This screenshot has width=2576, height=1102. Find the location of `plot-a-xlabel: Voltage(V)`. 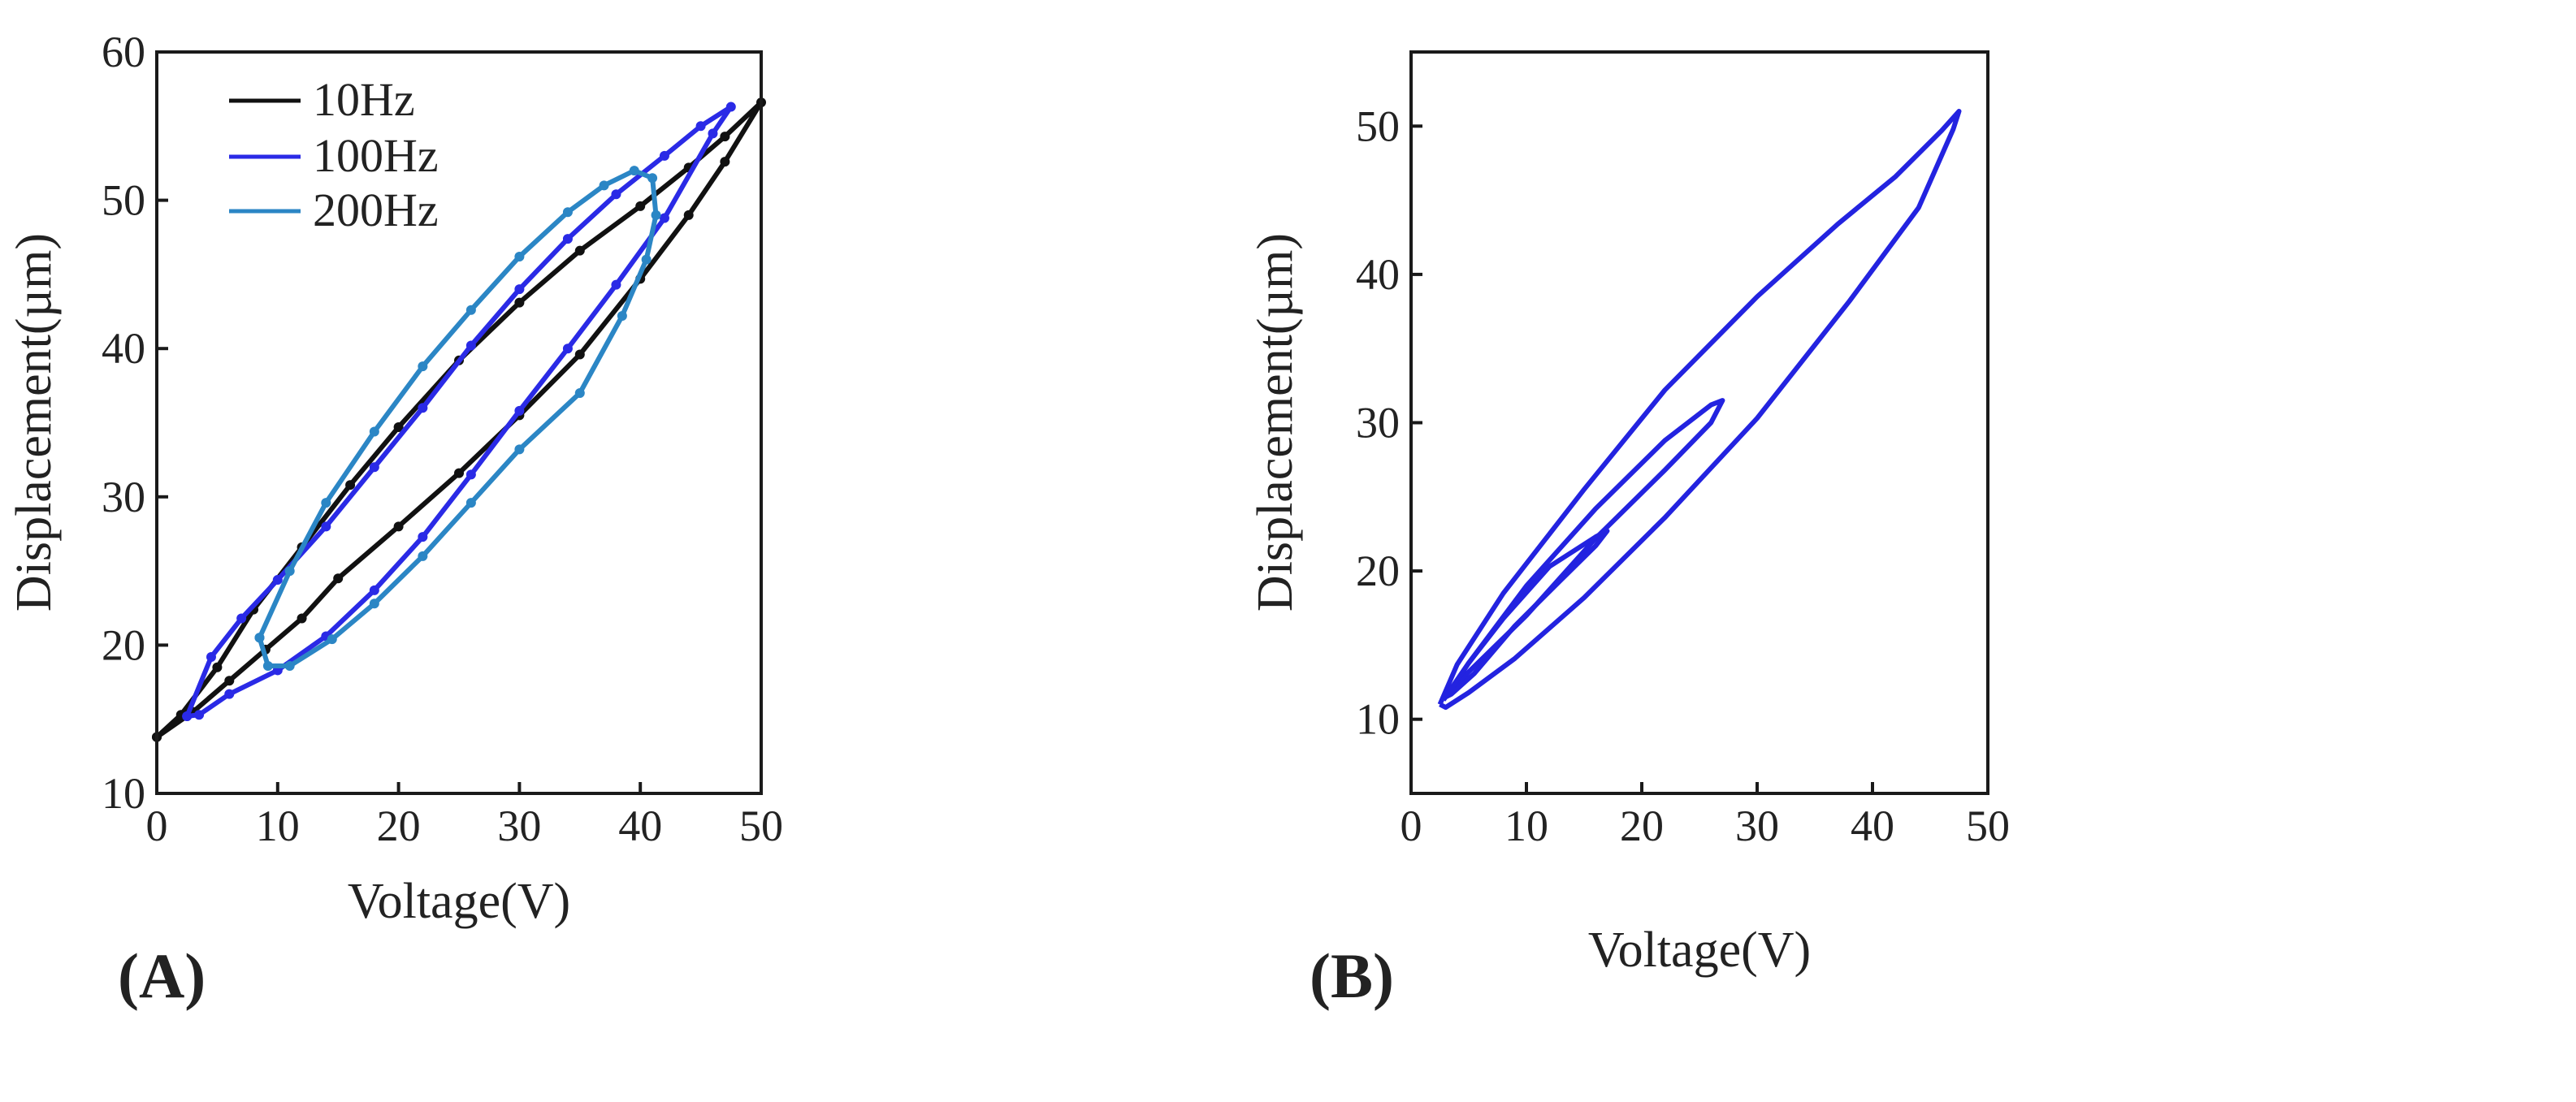

plot-a-xlabel: Voltage(V) is located at coordinates (459, 902).